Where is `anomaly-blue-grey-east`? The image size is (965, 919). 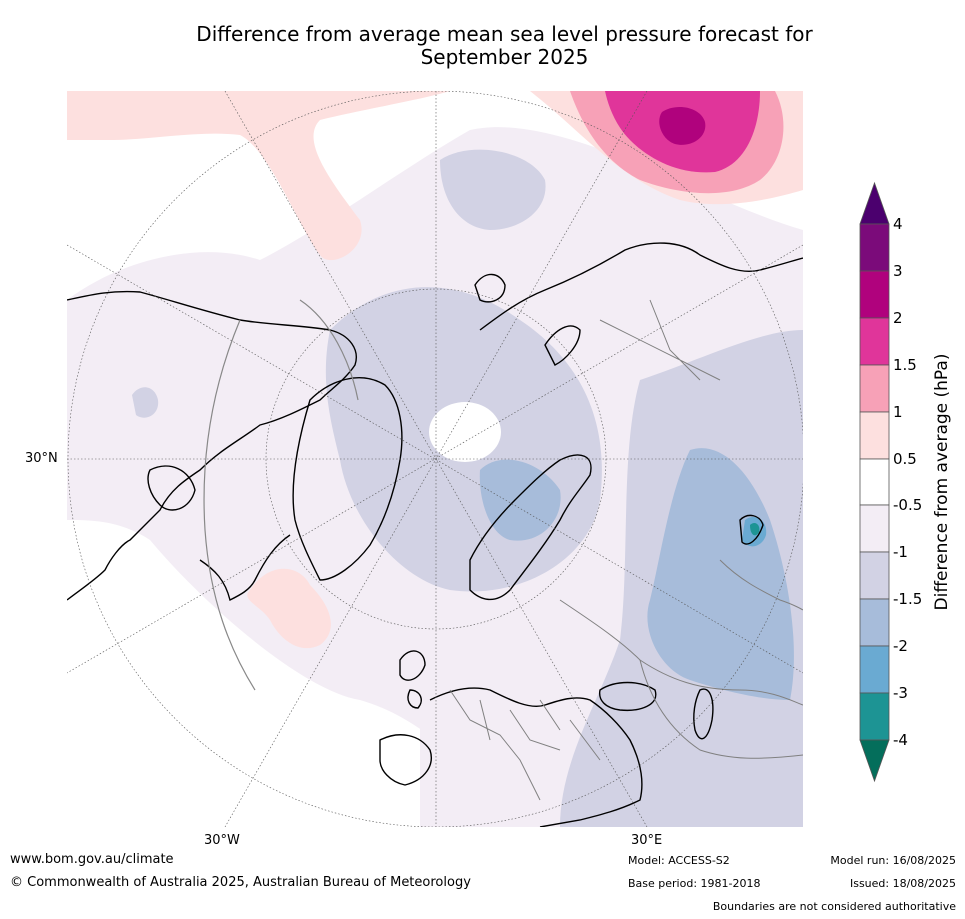 anomaly-blue-grey-east is located at coordinates (720, 574).